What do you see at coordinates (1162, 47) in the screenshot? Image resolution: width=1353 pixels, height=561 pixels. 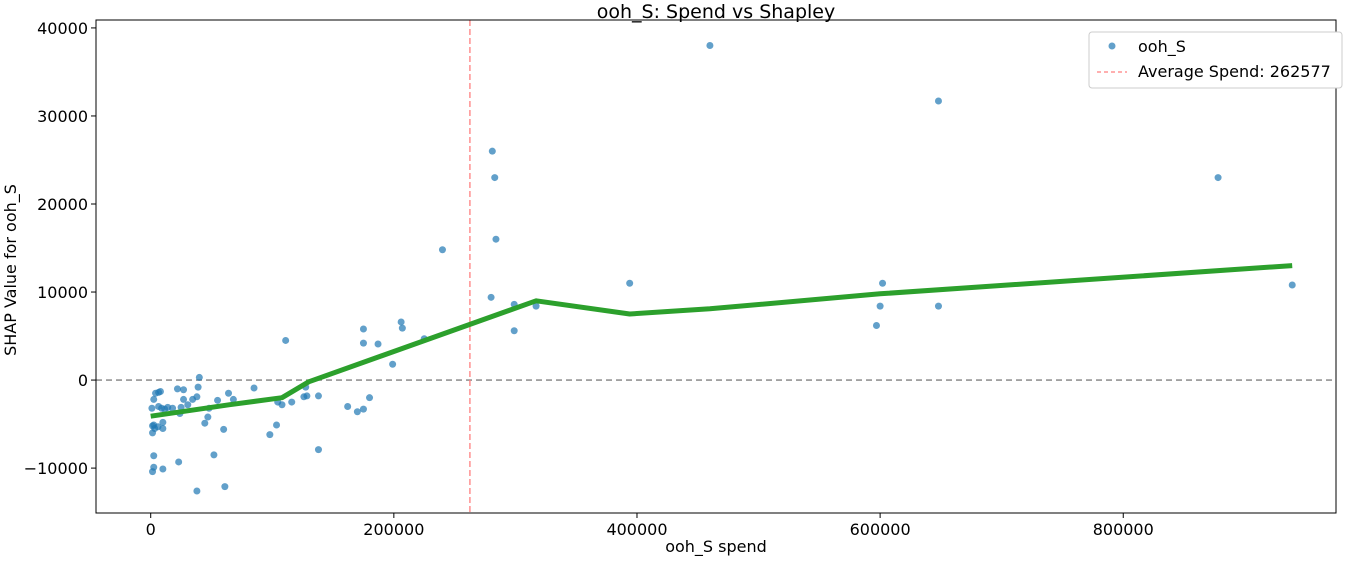 I see `legend-label-points: ooh_S` at bounding box center [1162, 47].